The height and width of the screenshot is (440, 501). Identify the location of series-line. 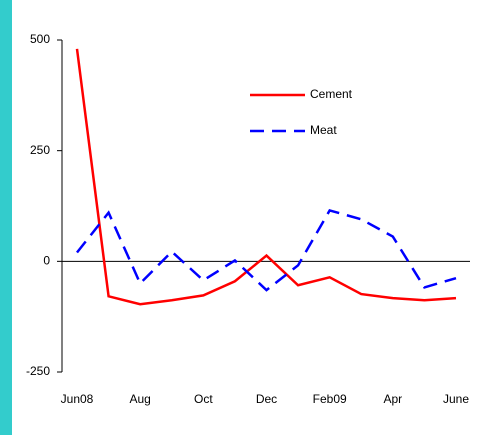
(266, 250).